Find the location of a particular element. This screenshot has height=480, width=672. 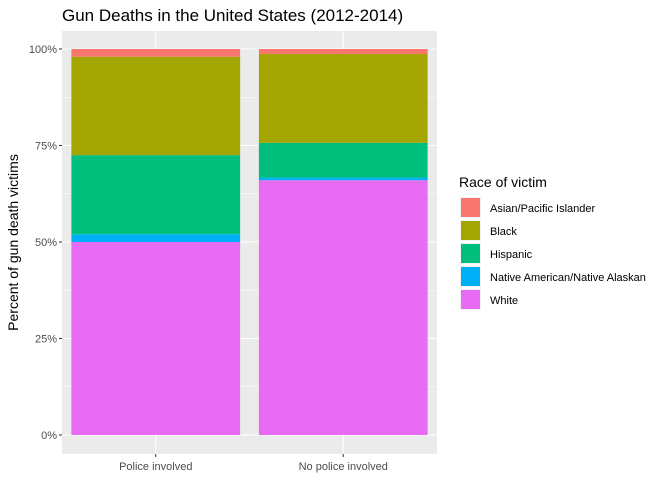

legend-label: Hispanic is located at coordinates (511, 255).